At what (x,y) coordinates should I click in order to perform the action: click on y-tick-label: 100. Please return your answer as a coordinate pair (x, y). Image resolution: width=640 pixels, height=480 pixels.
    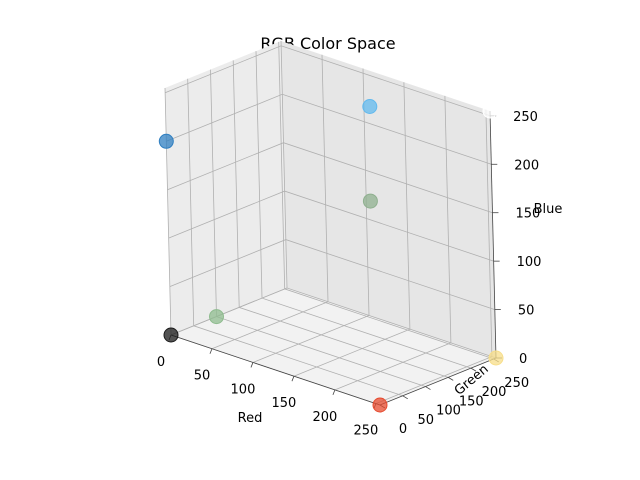
    Looking at the image, I should click on (448, 411).